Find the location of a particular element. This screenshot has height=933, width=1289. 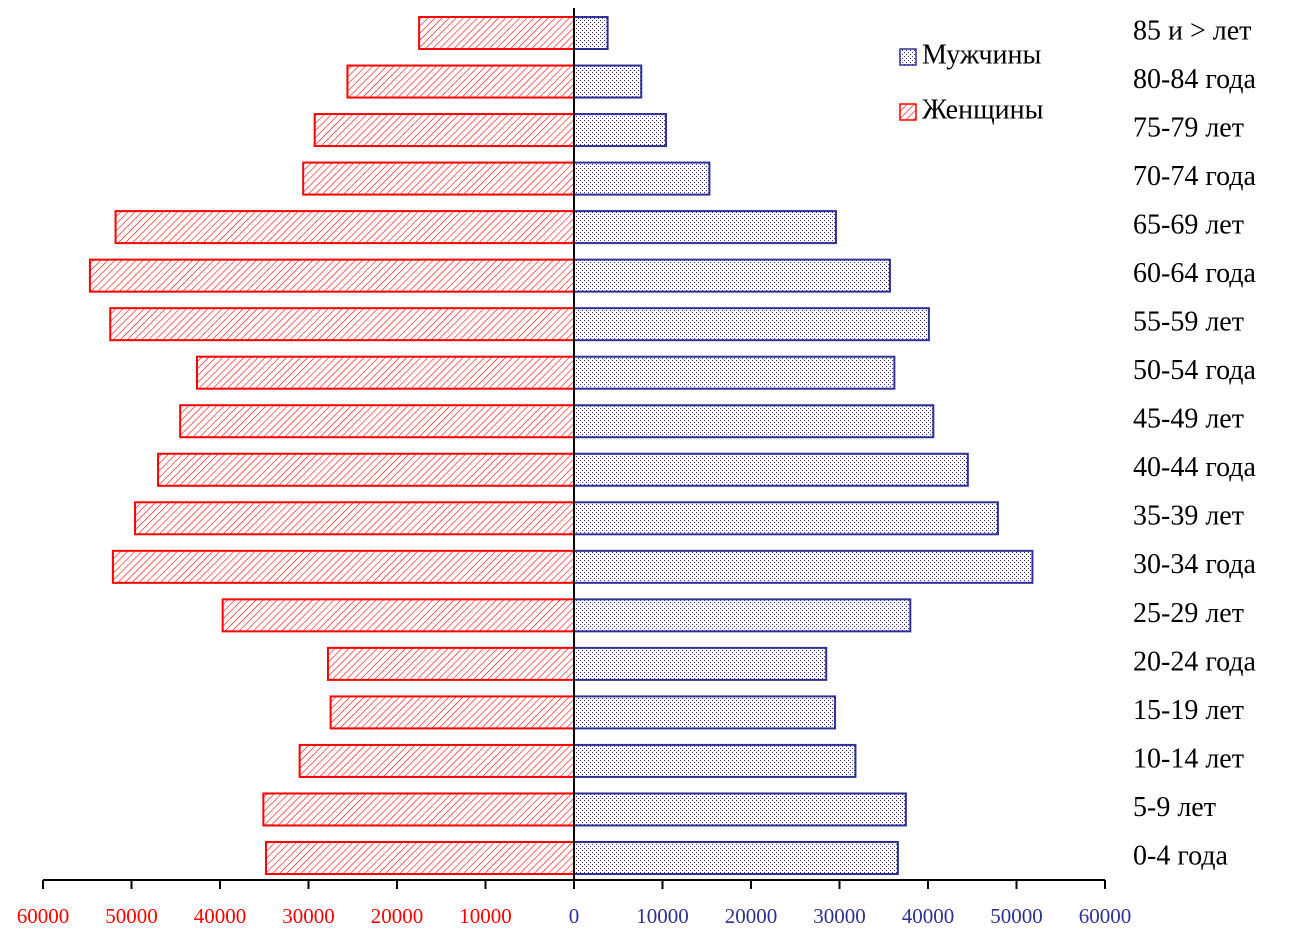

category-label: 85 и > лет is located at coordinates (1192, 30).